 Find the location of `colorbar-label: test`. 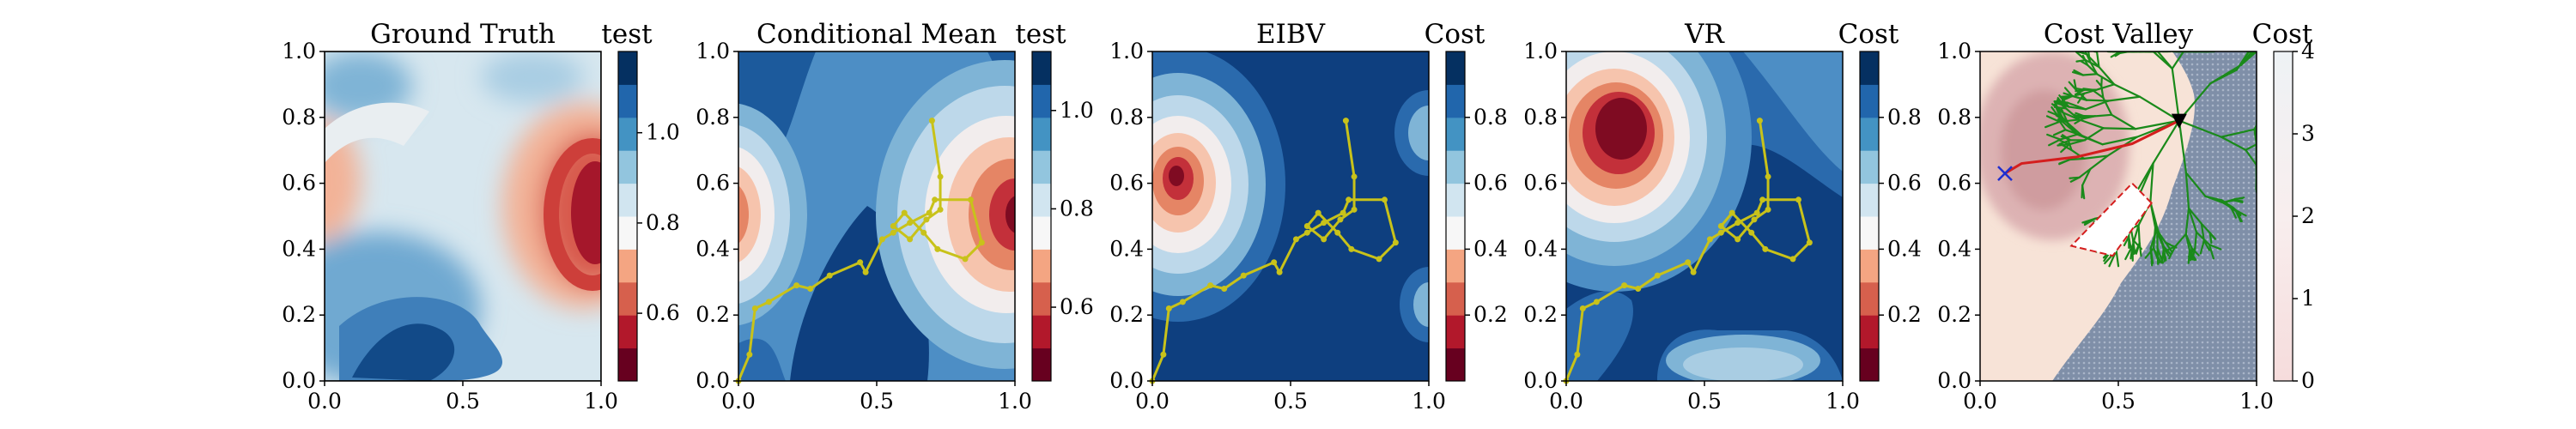

colorbar-label: test is located at coordinates (627, 34).